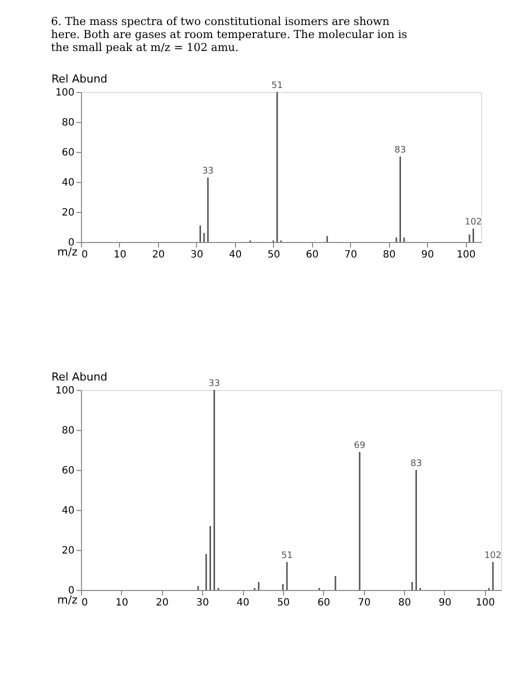  What do you see at coordinates (229, 34) in the screenshot?
I see `chart-title: 6. The mass spectra of two constitutional isomers are shown here. Both are gases at room temperature. The molecular ion is the small peak at m/z = 102 amu.` at bounding box center [229, 34].